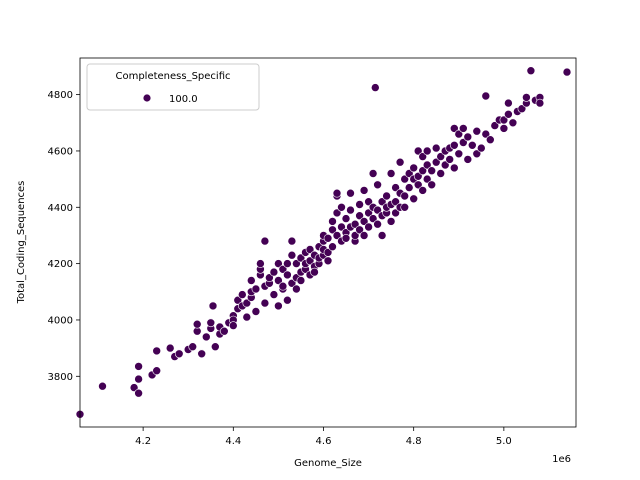 Image resolution: width=640 pixels, height=480 pixels. I want to click on legend-title: Completeness_Specific, so click(172, 76).